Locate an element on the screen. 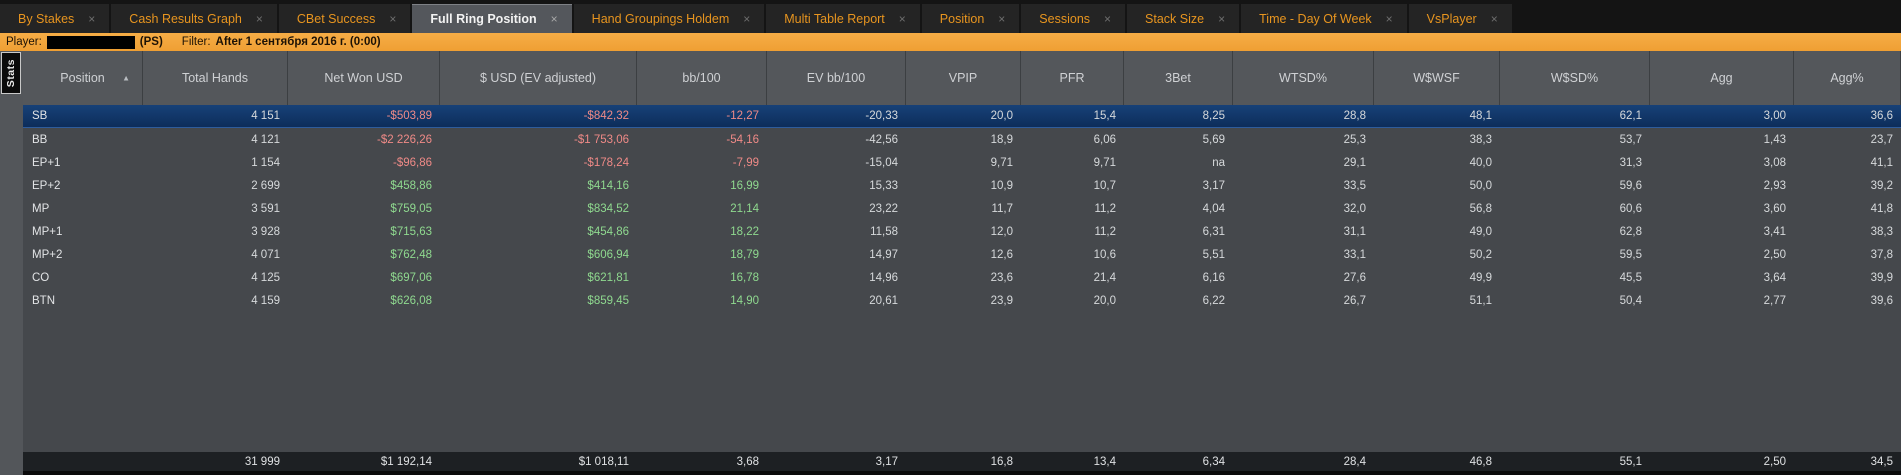  tab-vsplayer: VsPlayer × is located at coordinates (1460, 18).